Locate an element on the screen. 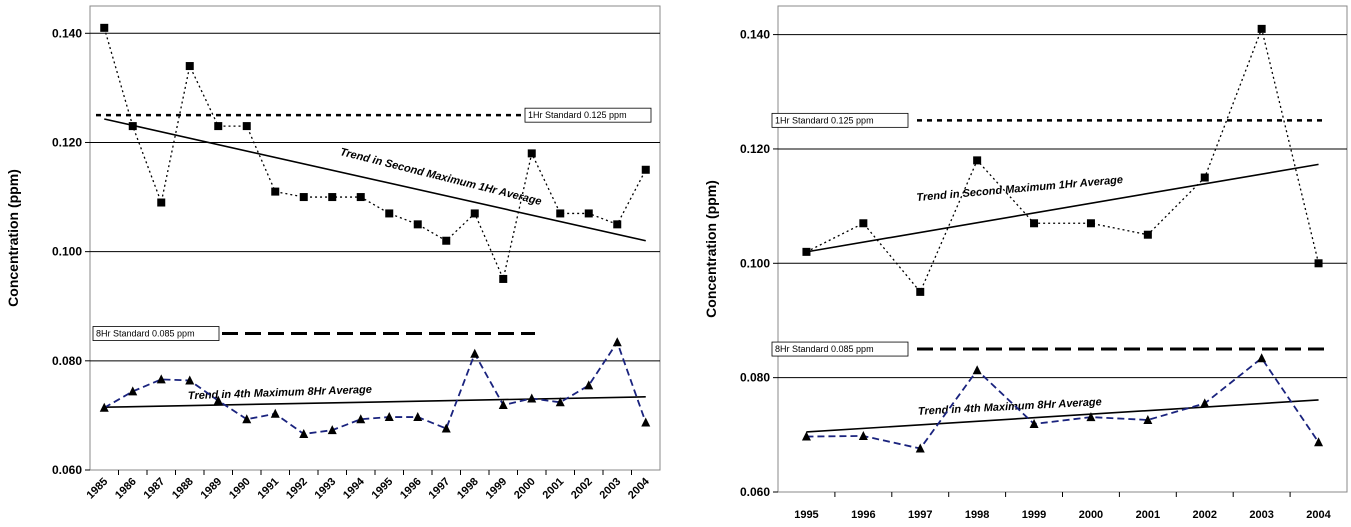 The image size is (1351, 527). x-tick-label: 1988 is located at coordinates (183, 489).